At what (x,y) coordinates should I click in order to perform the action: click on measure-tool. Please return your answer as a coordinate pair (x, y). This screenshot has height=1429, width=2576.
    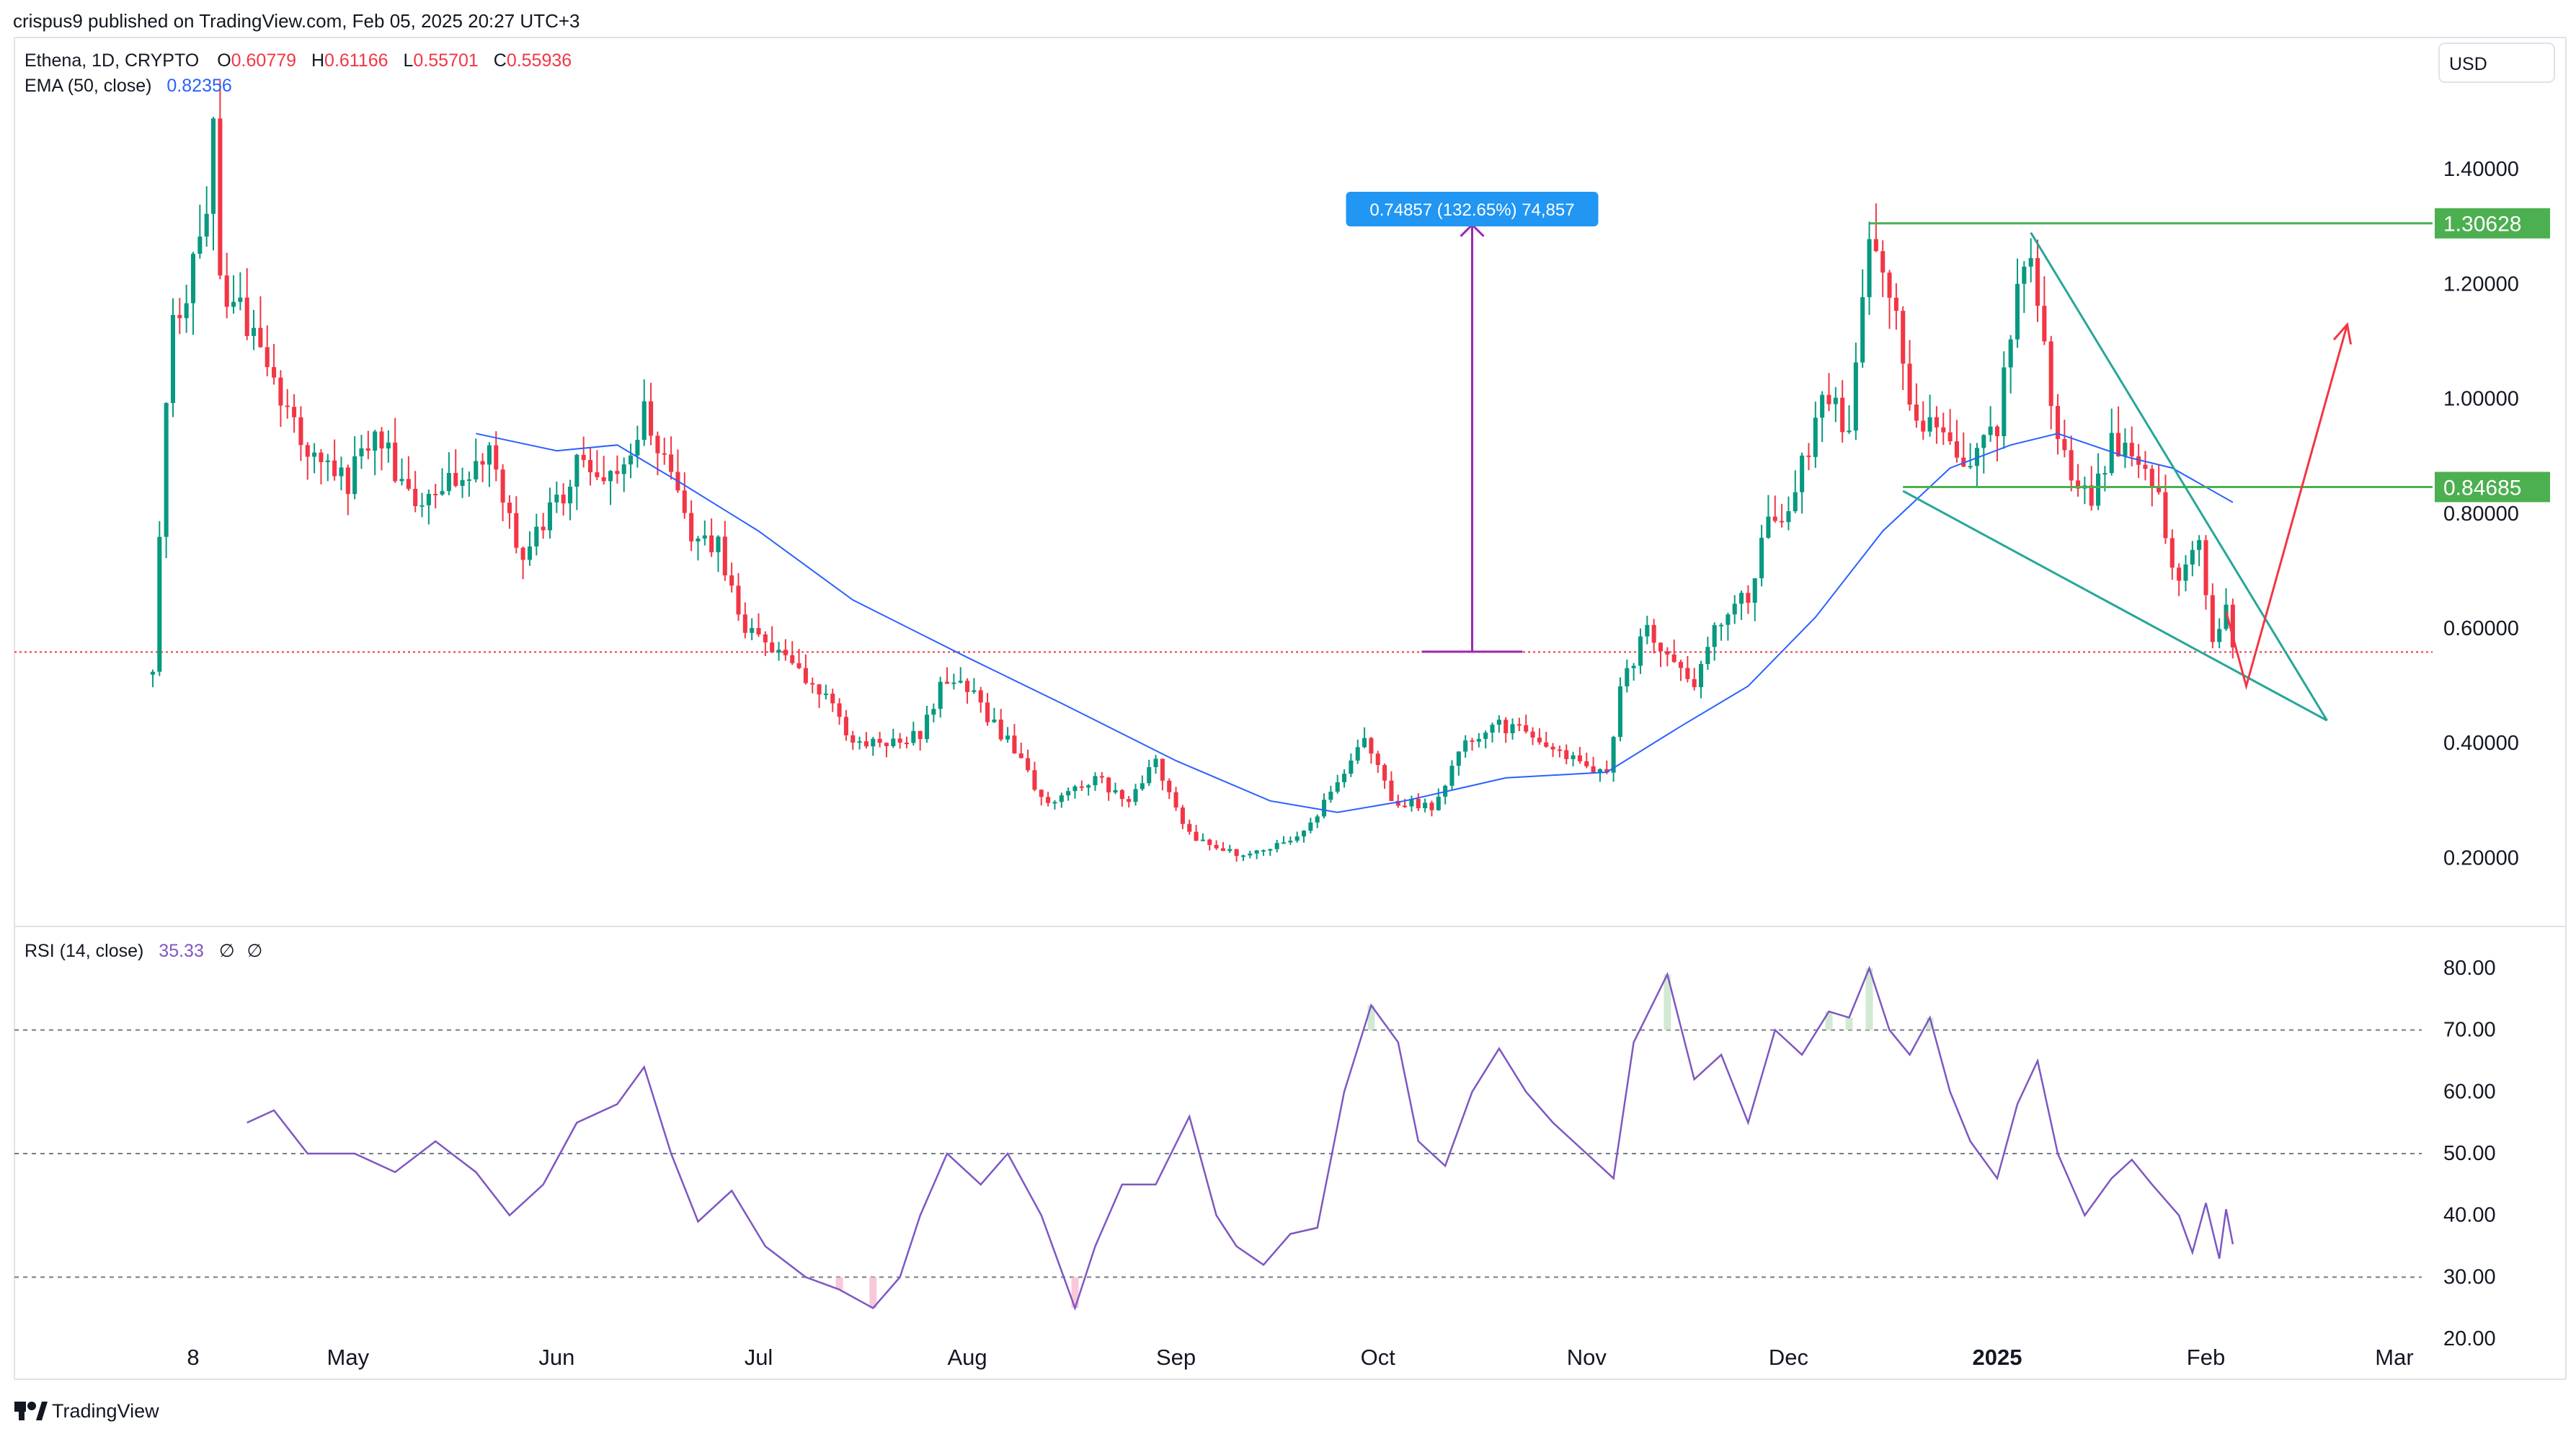
    Looking at the image, I should click on (1472, 438).